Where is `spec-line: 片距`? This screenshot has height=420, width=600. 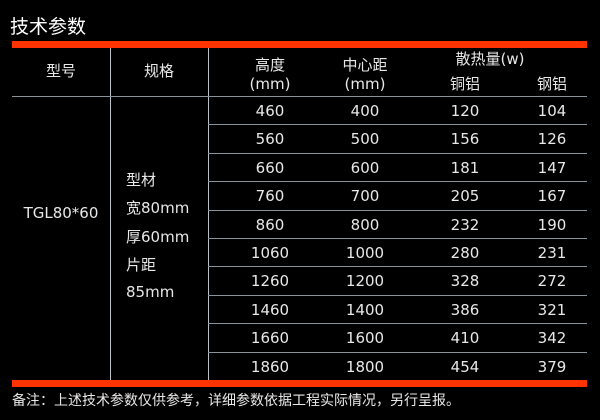 spec-line: 片距 is located at coordinates (141, 265).